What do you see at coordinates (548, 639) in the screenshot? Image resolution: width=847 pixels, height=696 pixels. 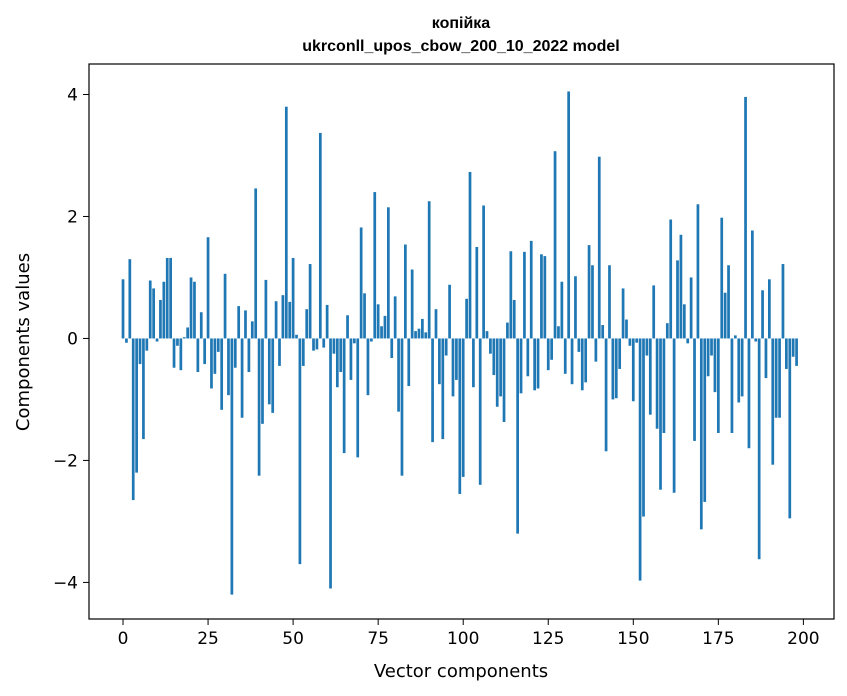 I see `x-tick-label: 125` at bounding box center [548, 639].